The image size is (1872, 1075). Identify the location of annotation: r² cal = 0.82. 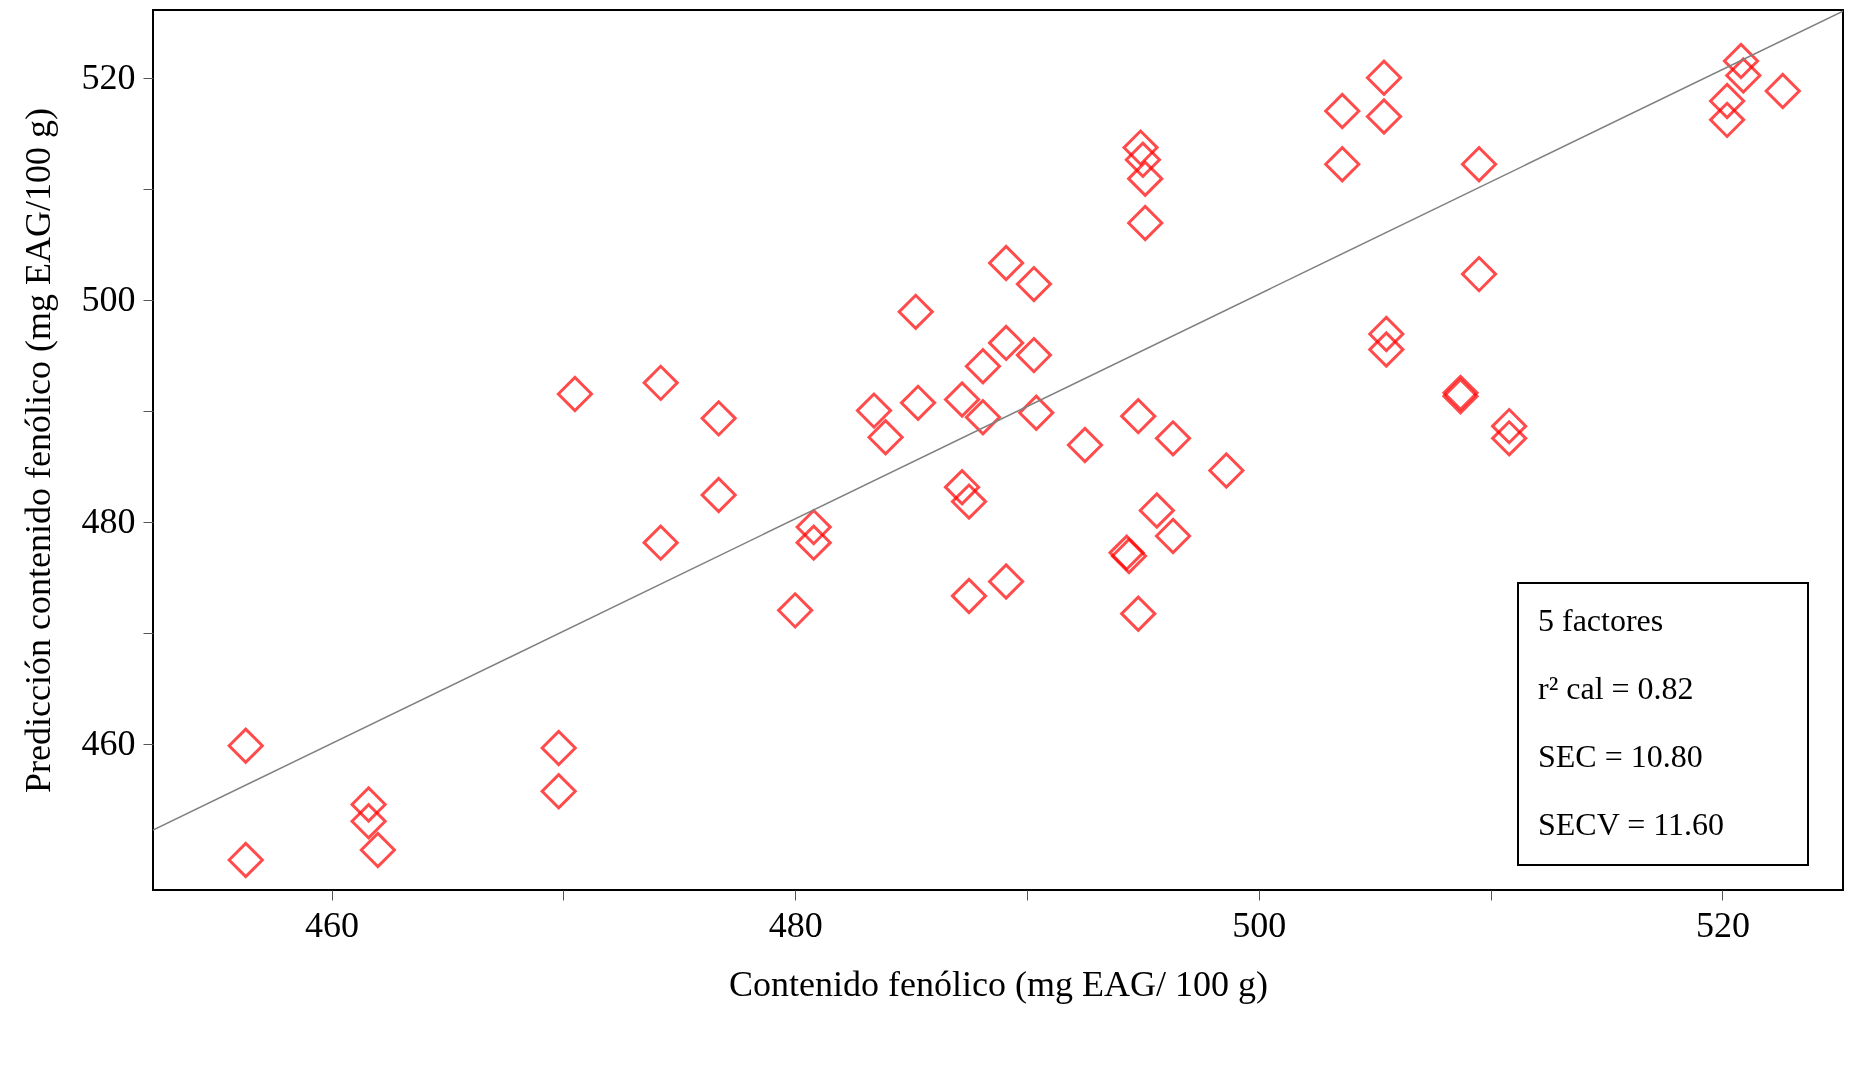
(1616, 688).